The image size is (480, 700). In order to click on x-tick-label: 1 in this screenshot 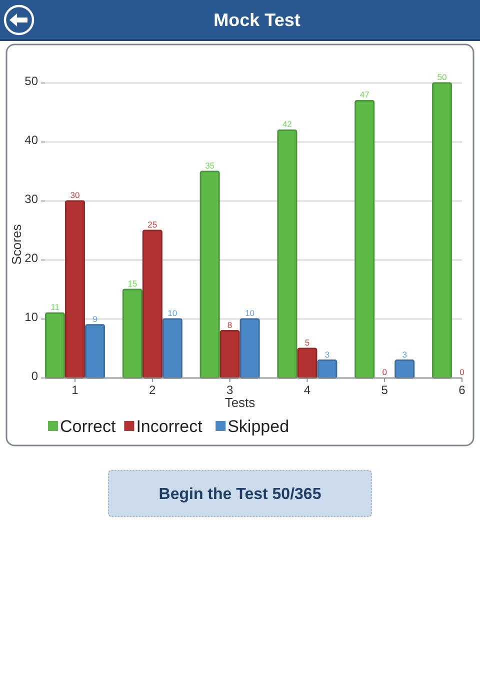, I will do `click(75, 390)`.